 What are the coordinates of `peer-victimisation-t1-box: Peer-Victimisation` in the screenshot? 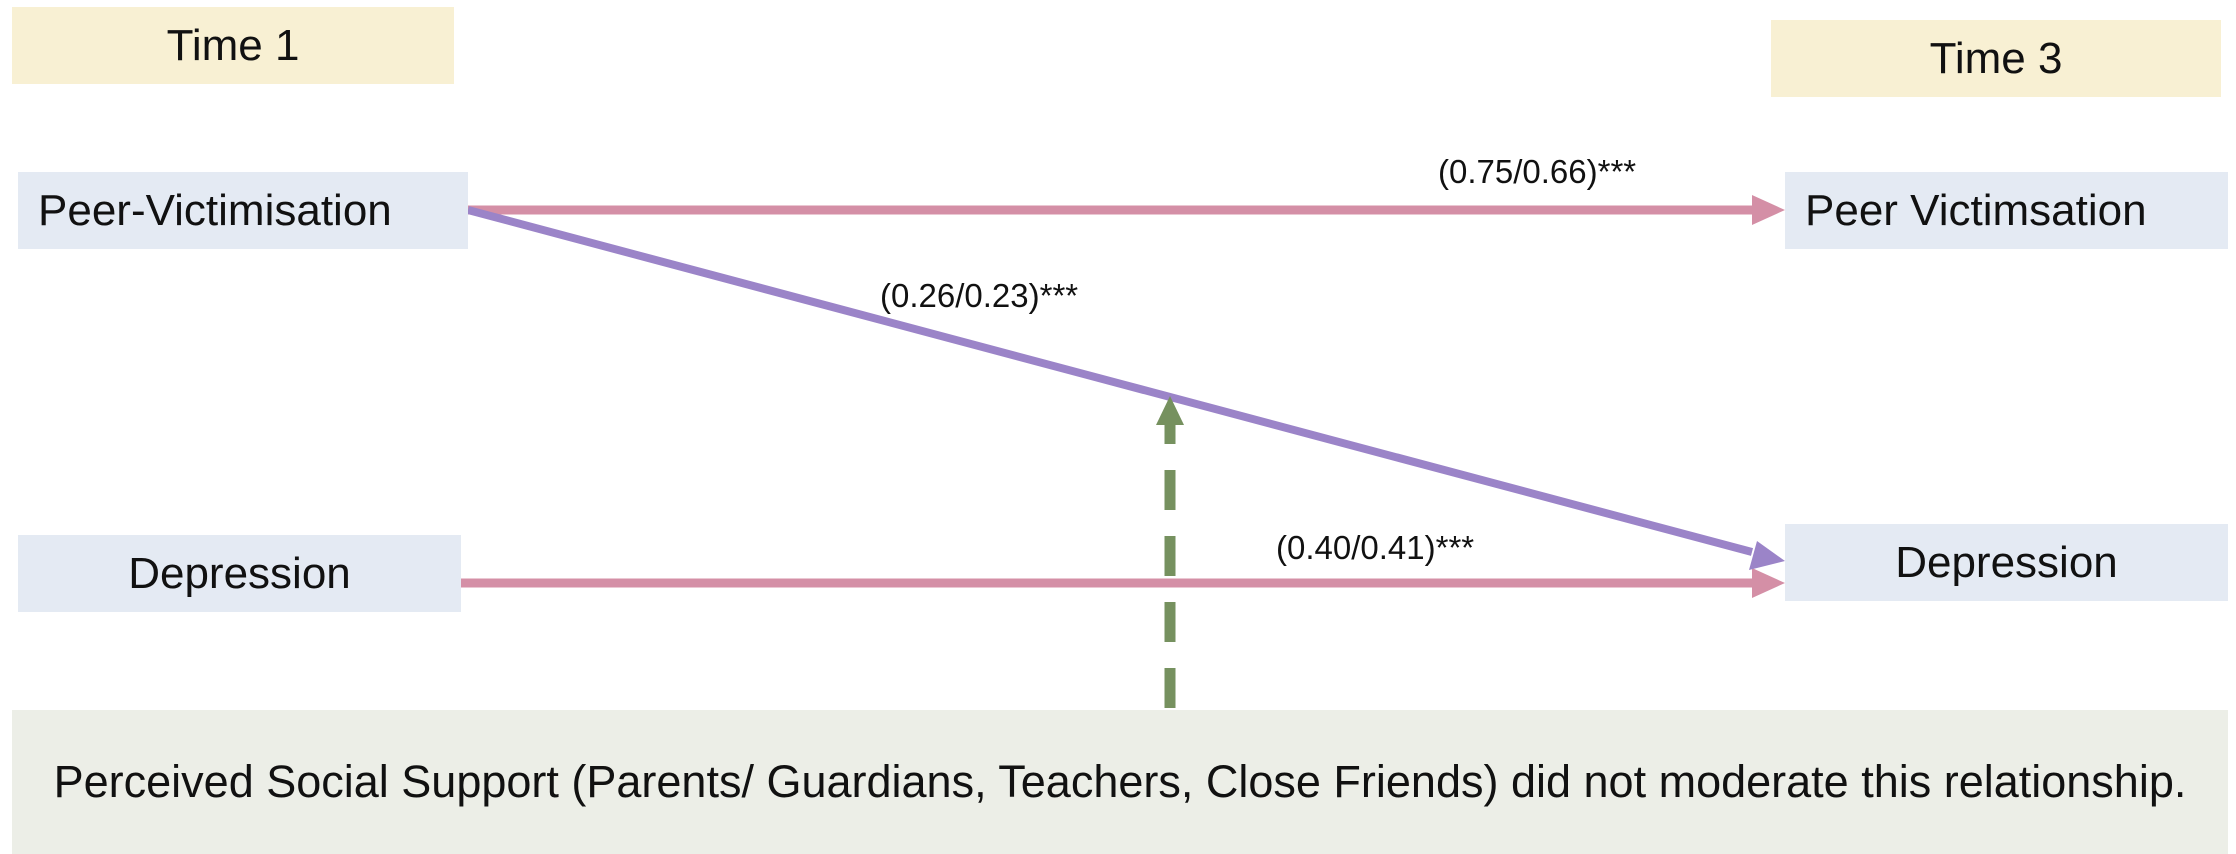 It's located at (243, 210).